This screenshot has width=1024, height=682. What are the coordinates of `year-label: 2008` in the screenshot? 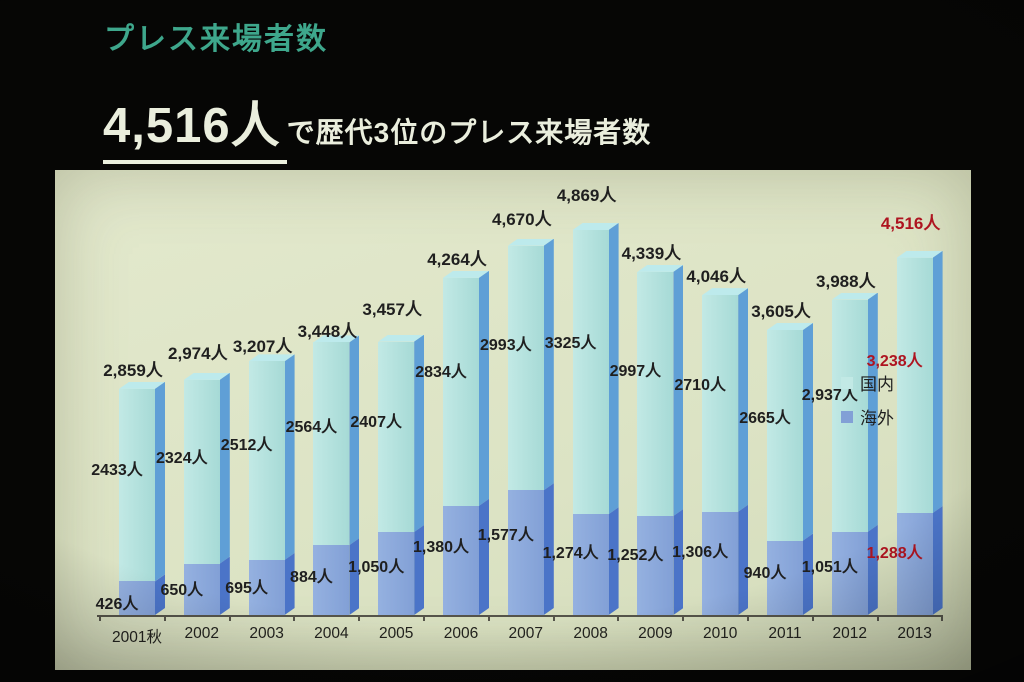 It's located at (590, 633).